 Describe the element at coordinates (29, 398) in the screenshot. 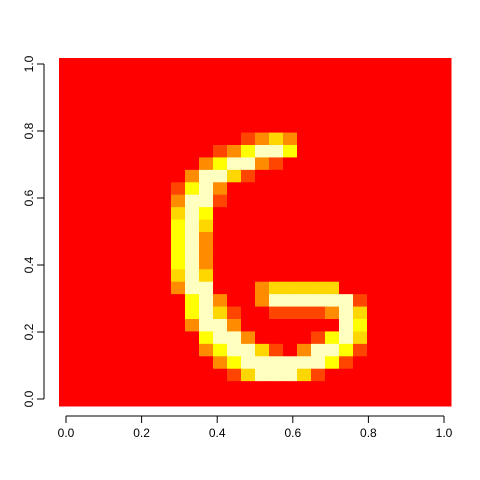

I see `y-tick-label: 0.0` at that location.